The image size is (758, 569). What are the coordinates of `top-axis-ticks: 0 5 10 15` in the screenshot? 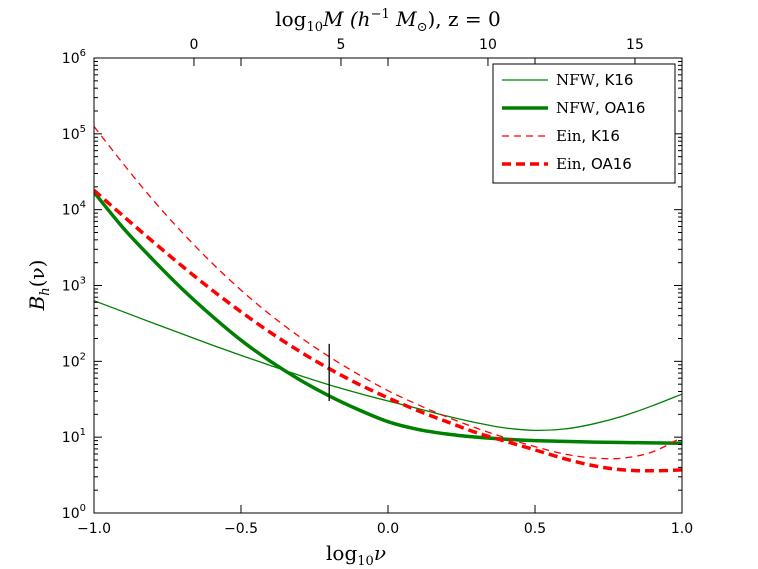 It's located at (416, 51).